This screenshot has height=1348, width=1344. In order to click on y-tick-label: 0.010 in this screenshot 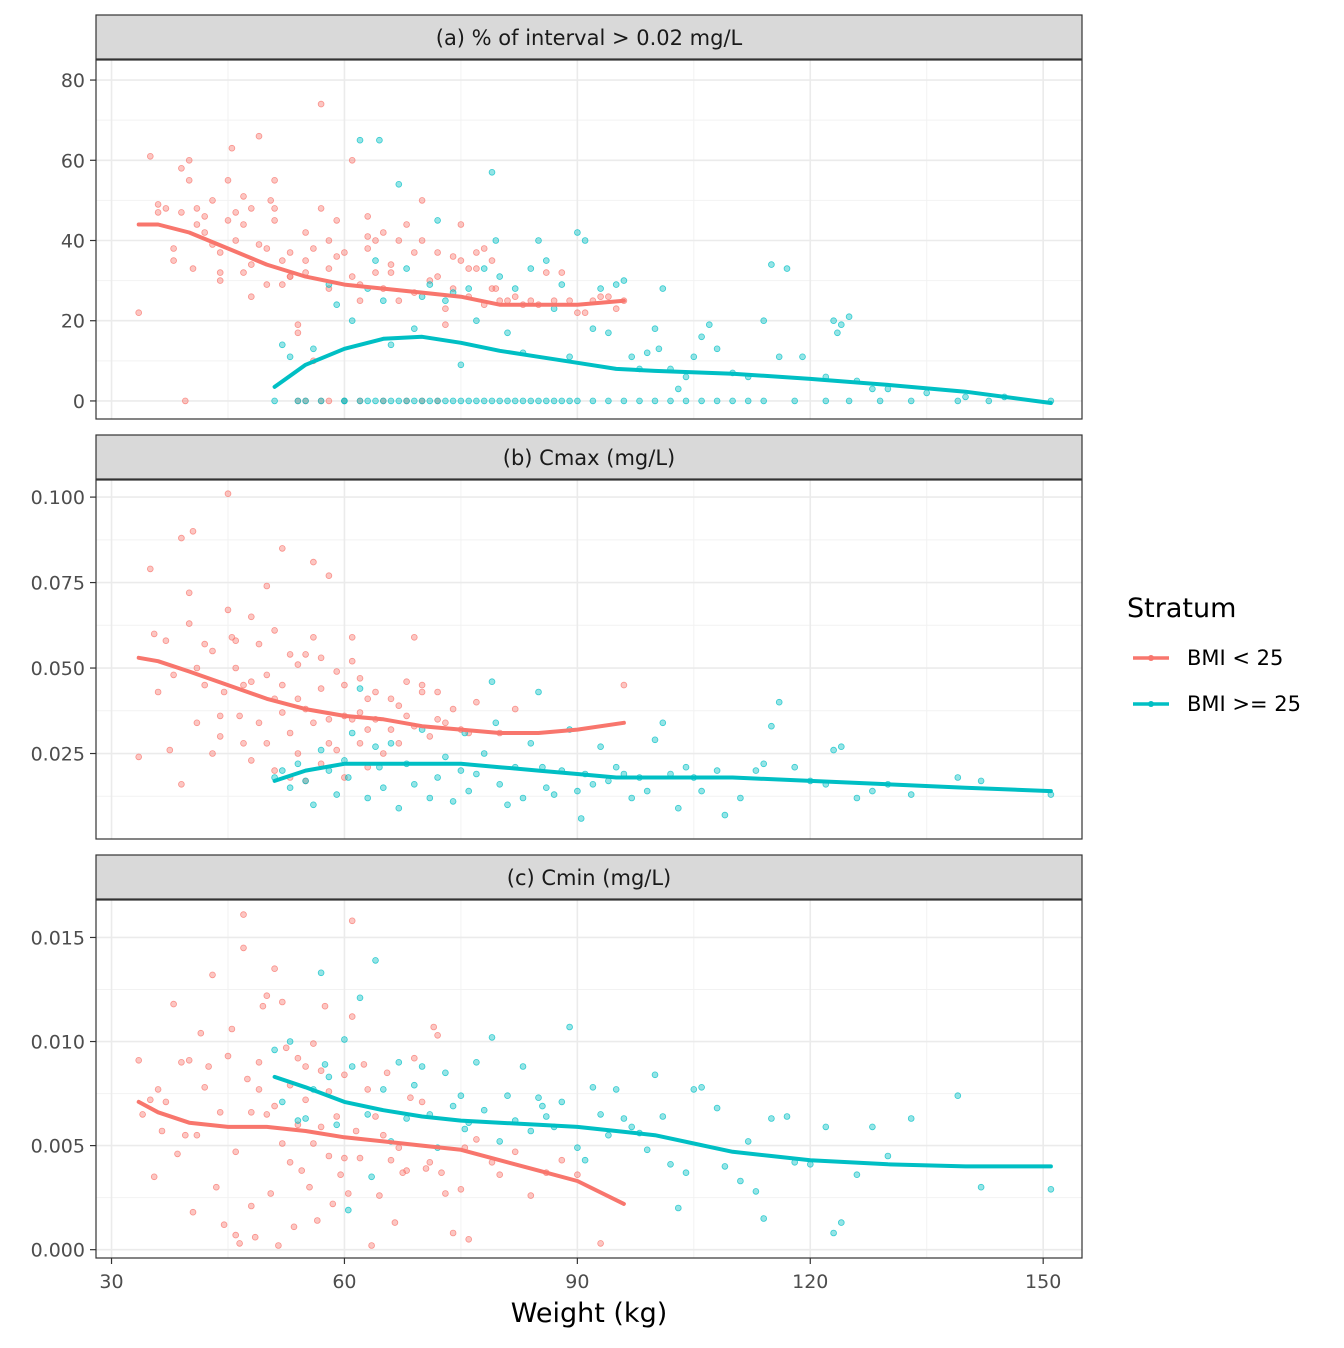, I will do `click(58, 1043)`.